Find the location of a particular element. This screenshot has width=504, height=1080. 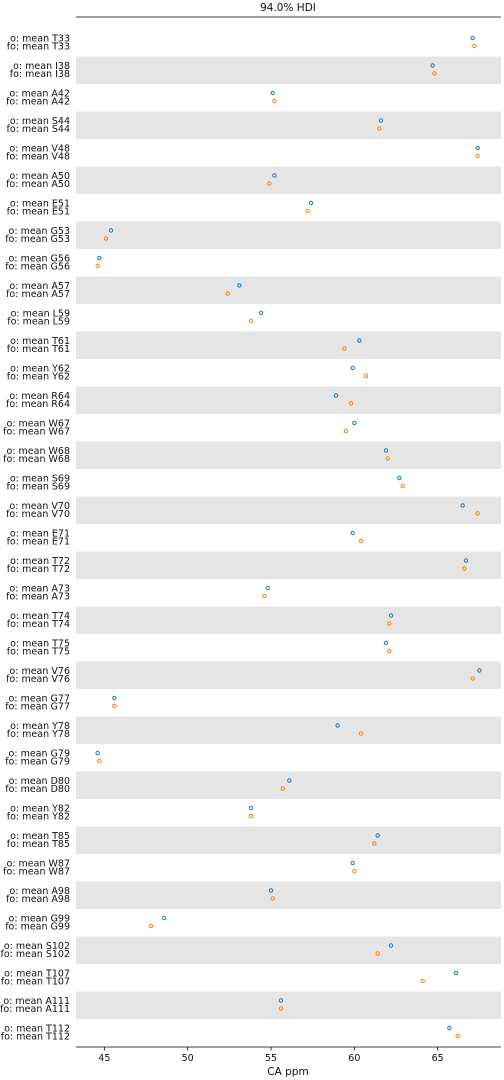

y-tick-label: fo: mean S69 is located at coordinates (38, 486).